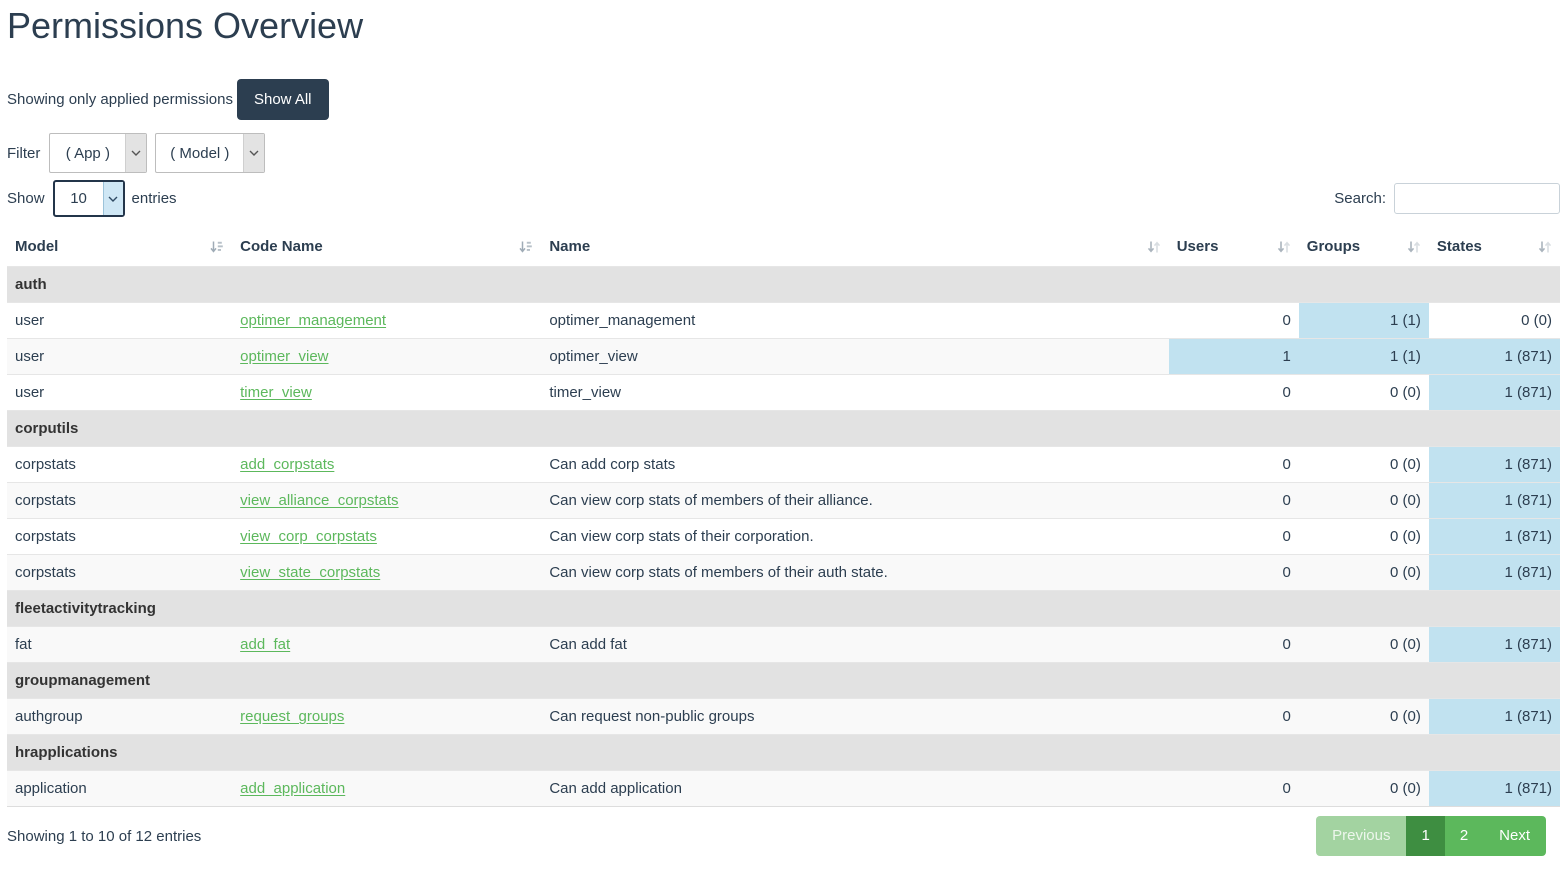 The height and width of the screenshot is (881, 1567). What do you see at coordinates (854, 248) in the screenshot?
I see `column-header-name: Name` at bounding box center [854, 248].